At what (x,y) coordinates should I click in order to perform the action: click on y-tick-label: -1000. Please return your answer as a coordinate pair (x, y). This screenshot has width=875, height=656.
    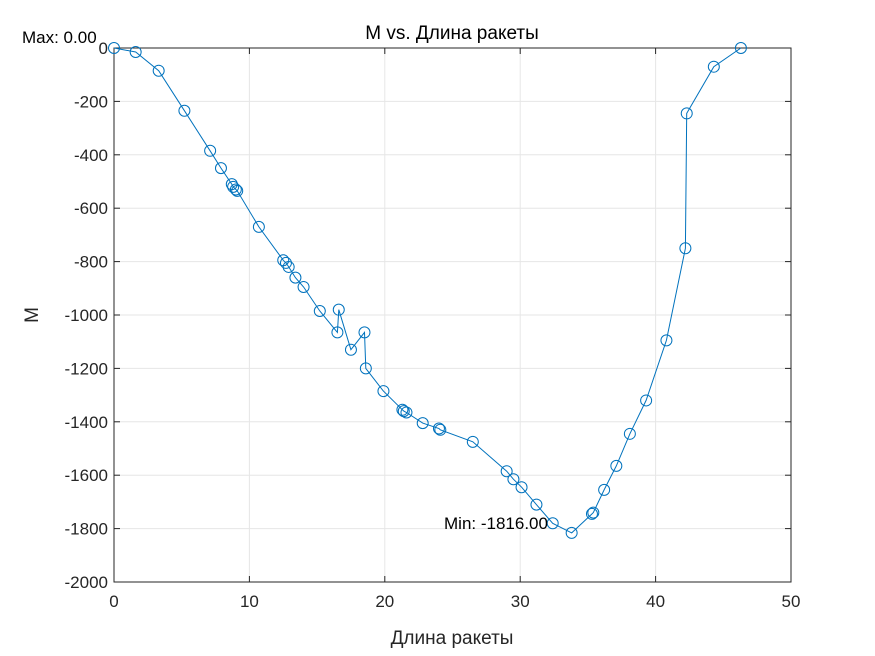
    Looking at the image, I should click on (86, 315).